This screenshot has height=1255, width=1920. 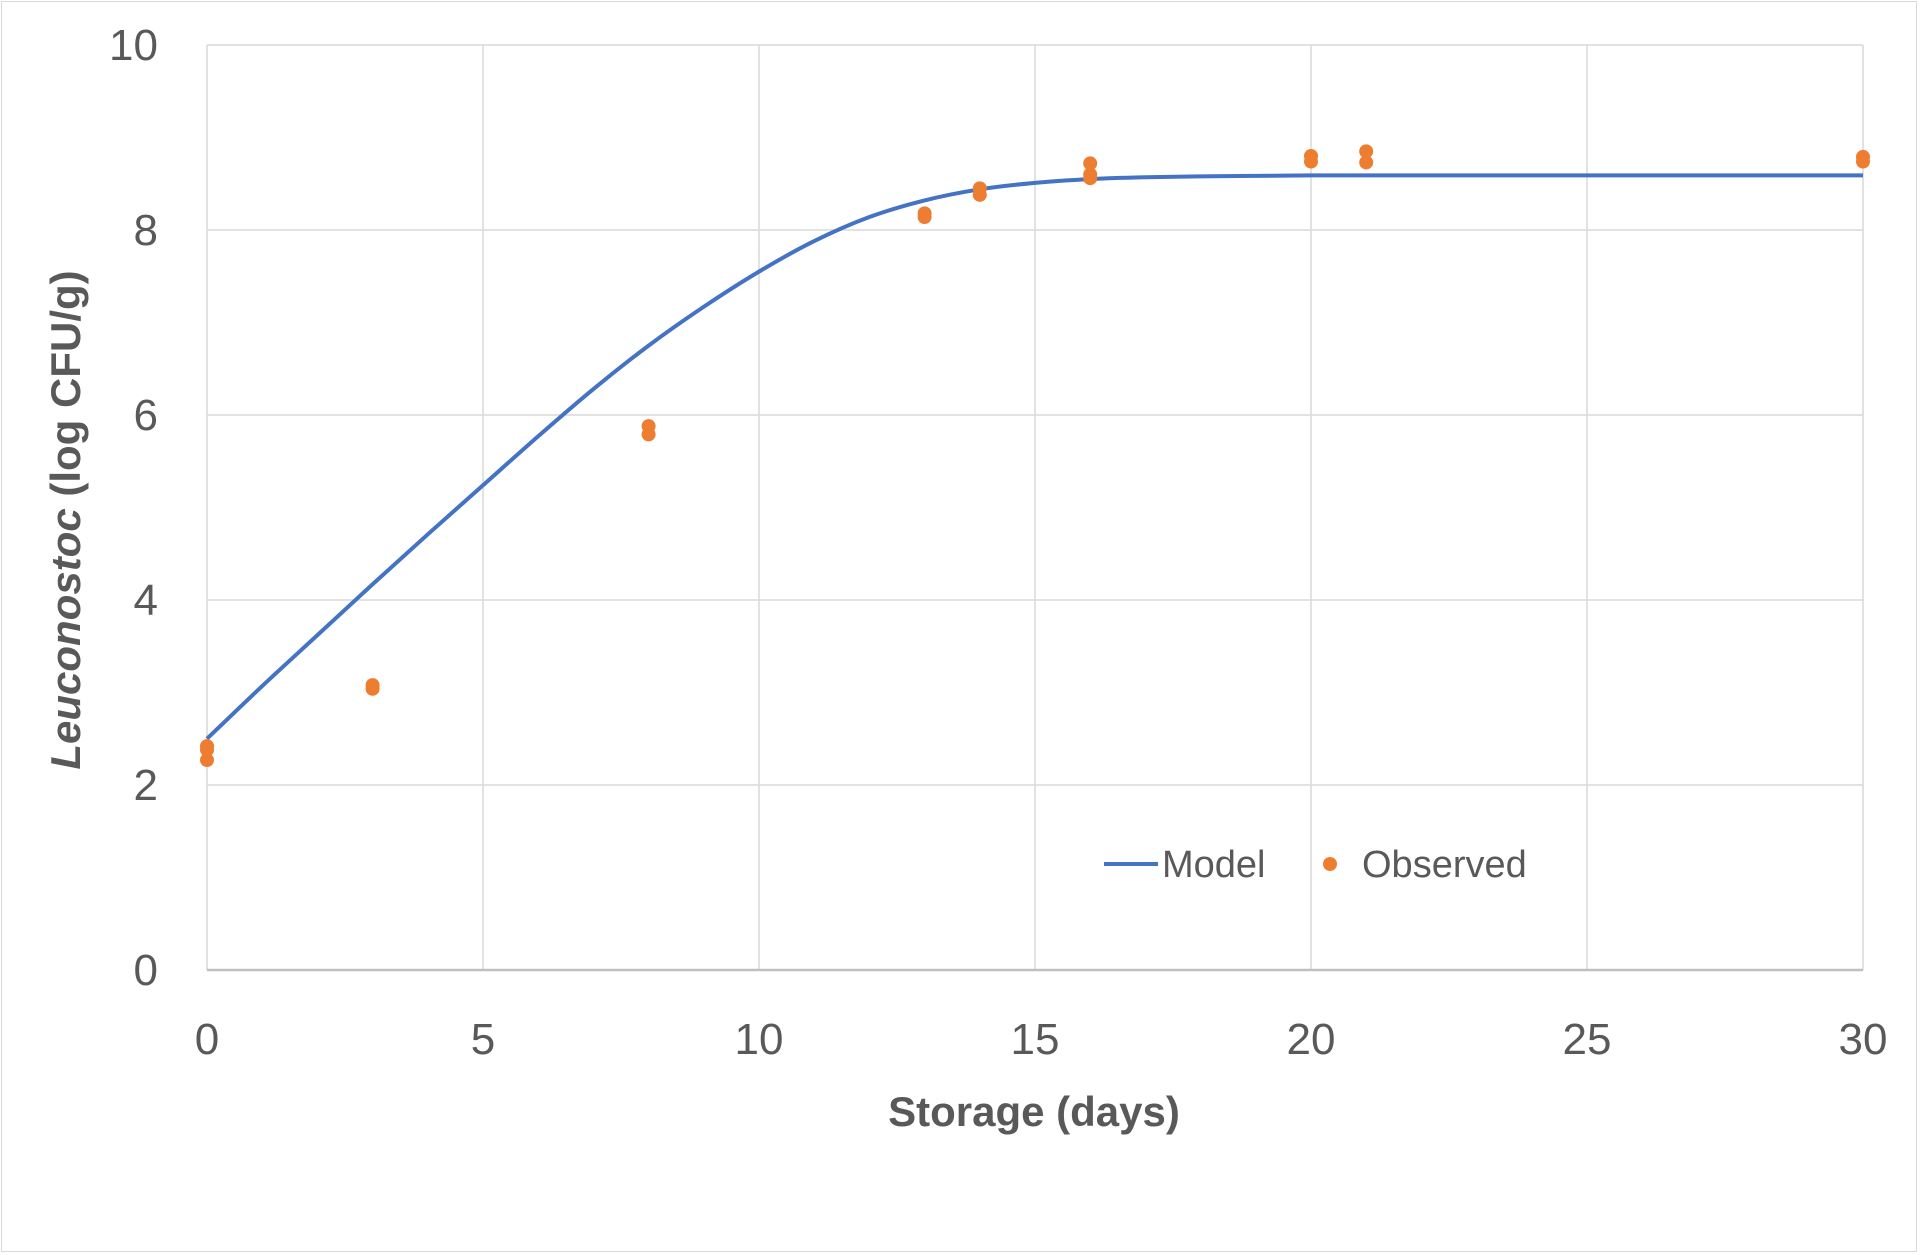 What do you see at coordinates (1330, 864) in the screenshot?
I see `legend-observed-marker` at bounding box center [1330, 864].